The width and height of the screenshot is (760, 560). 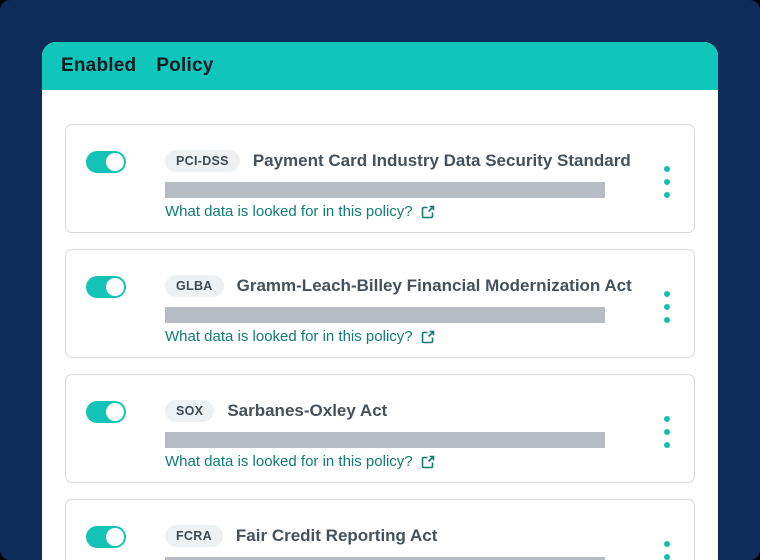 I want to click on policy-badge: SOX, so click(x=190, y=411).